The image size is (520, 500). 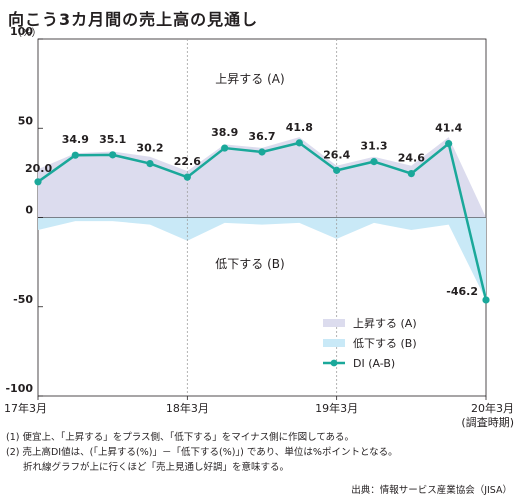 I want to click on legend-label-2: DI (A-B), so click(x=374, y=363).